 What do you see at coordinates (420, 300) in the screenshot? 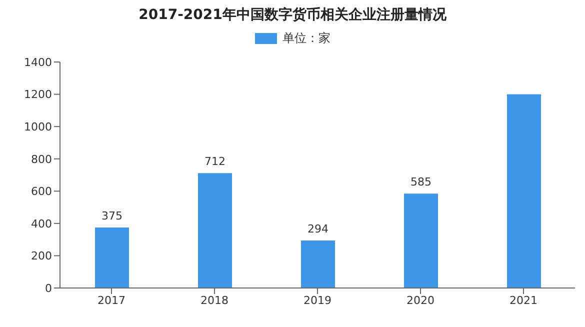
I see `x-tick-label: 2020` at bounding box center [420, 300].